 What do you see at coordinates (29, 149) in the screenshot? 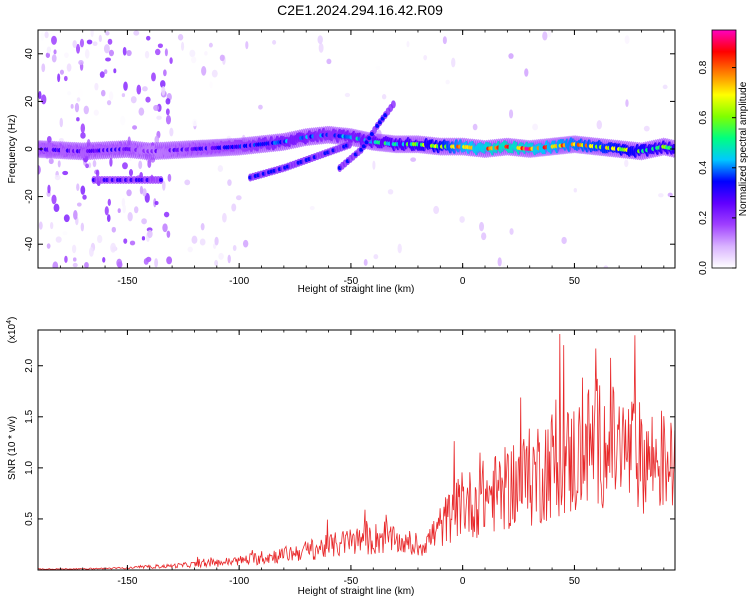
I see `spectrogram-ytick-label: 0` at bounding box center [29, 149].